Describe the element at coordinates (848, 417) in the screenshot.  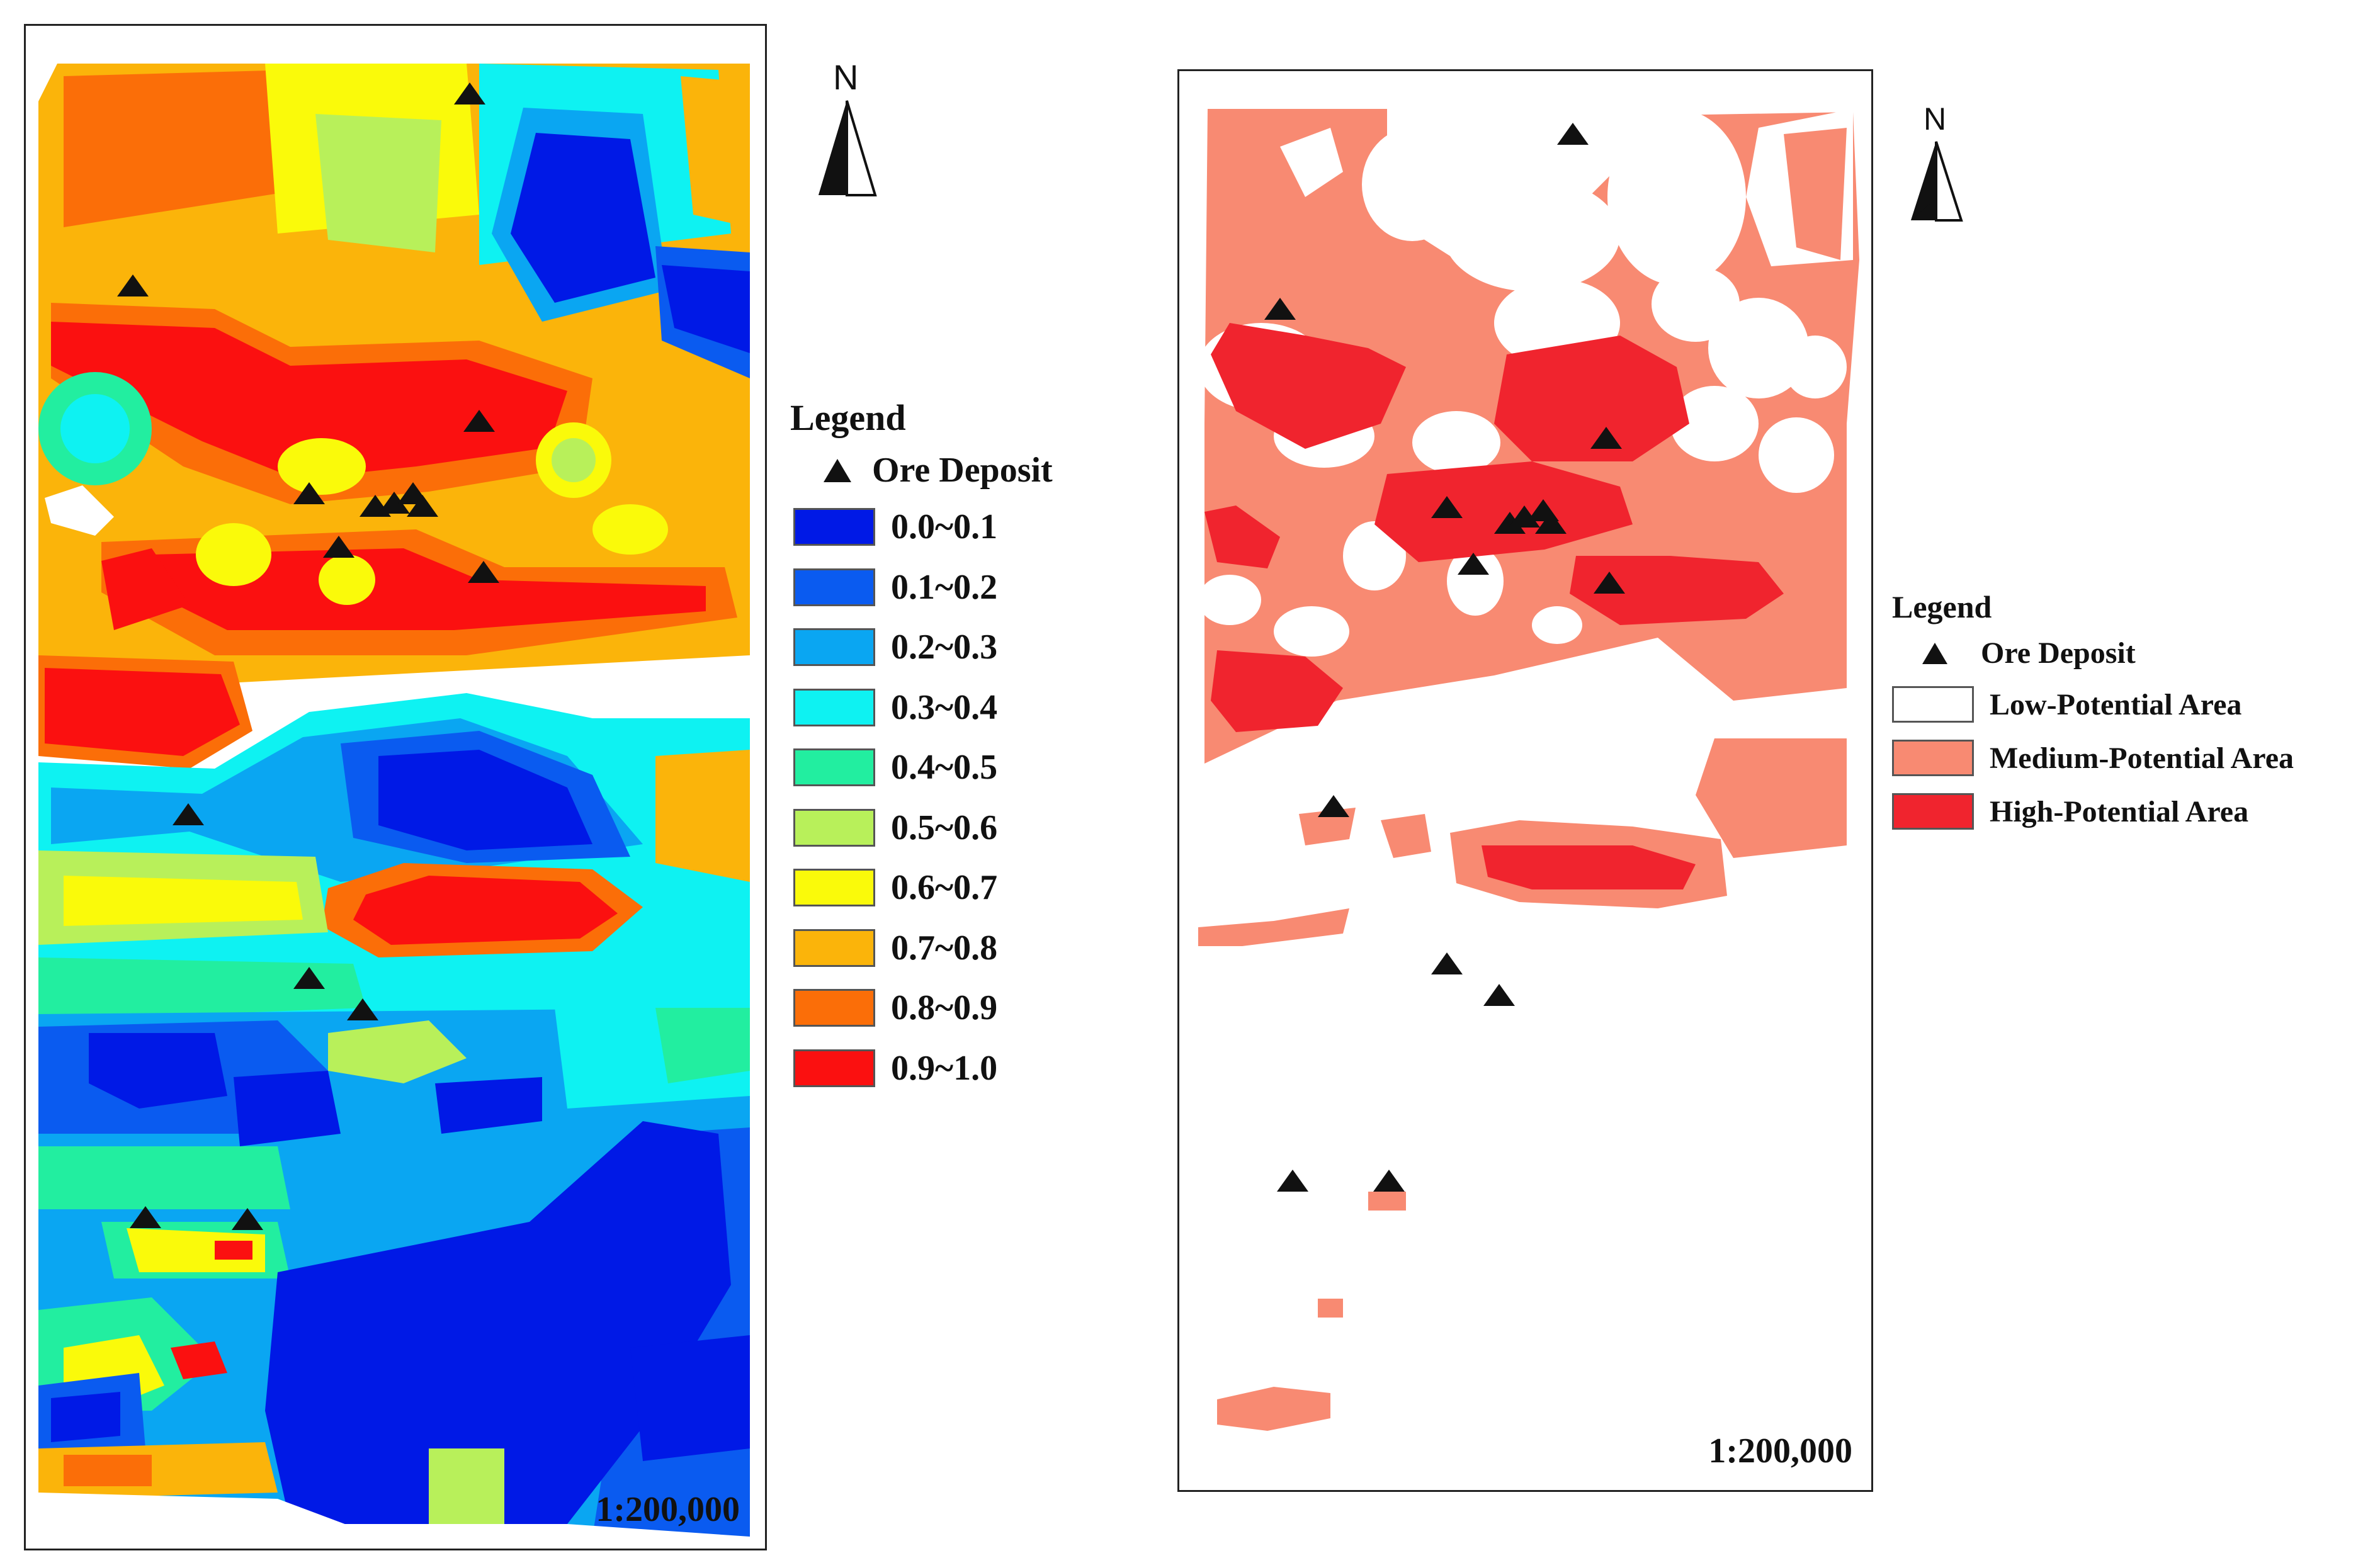
I see `left-legend-title: Legend` at that location.